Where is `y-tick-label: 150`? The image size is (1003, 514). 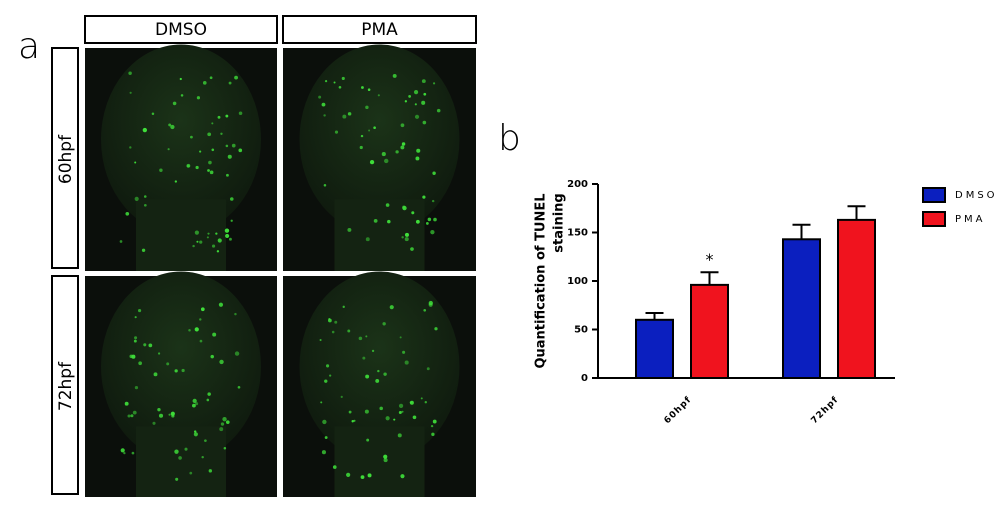 y-tick-label: 150 is located at coordinates (577, 233).